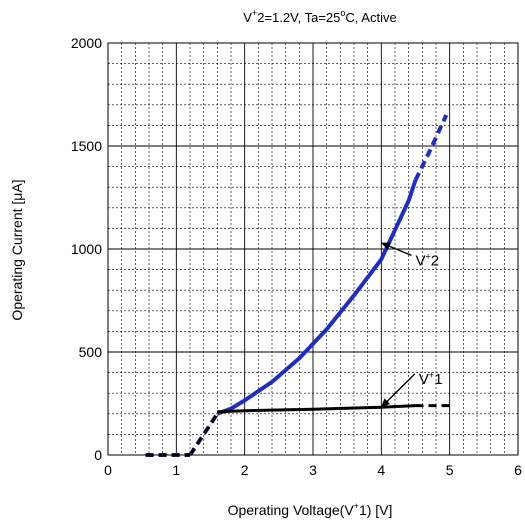 Image resolution: width=525 pixels, height=528 pixels. I want to click on series-label: V+2, so click(428, 260).